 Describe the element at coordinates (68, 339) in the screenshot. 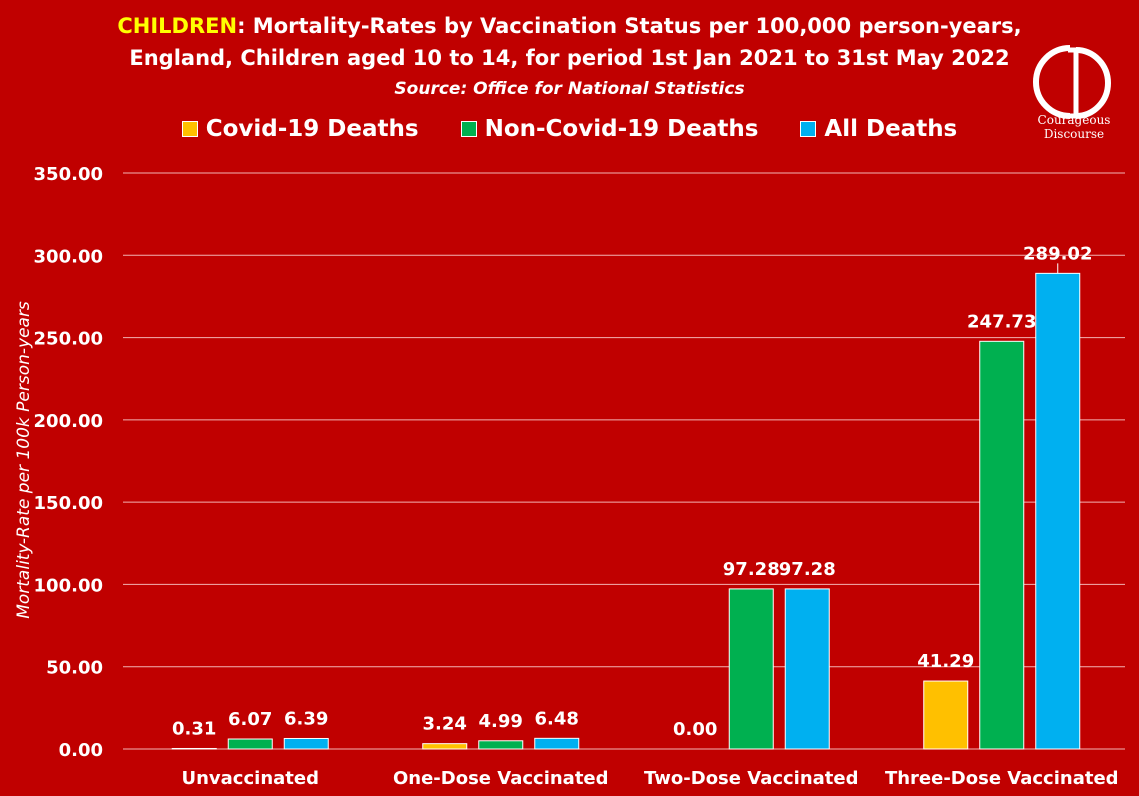

I see `y-tick-label: 250.00` at that location.